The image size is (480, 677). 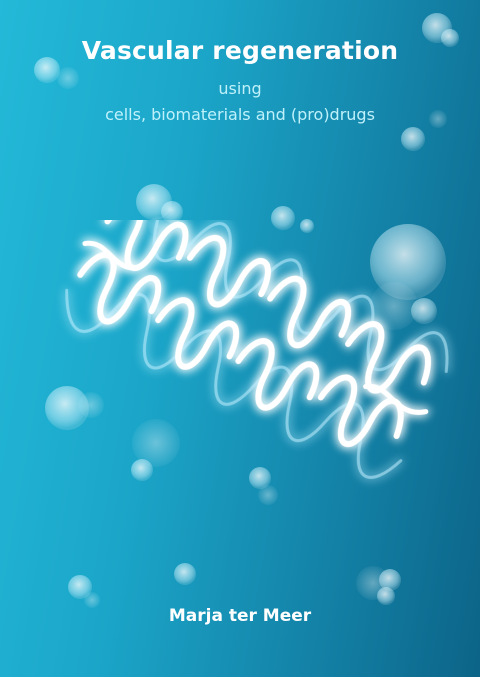 What do you see at coordinates (240, 88) in the screenshot?
I see `subtitle-line-1: using` at bounding box center [240, 88].